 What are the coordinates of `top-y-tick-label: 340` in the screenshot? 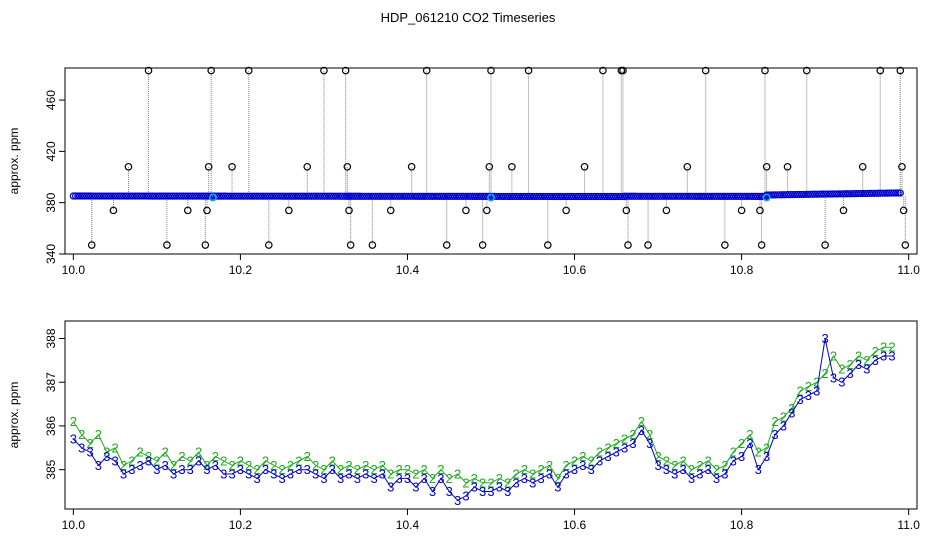 It's located at (51, 254).